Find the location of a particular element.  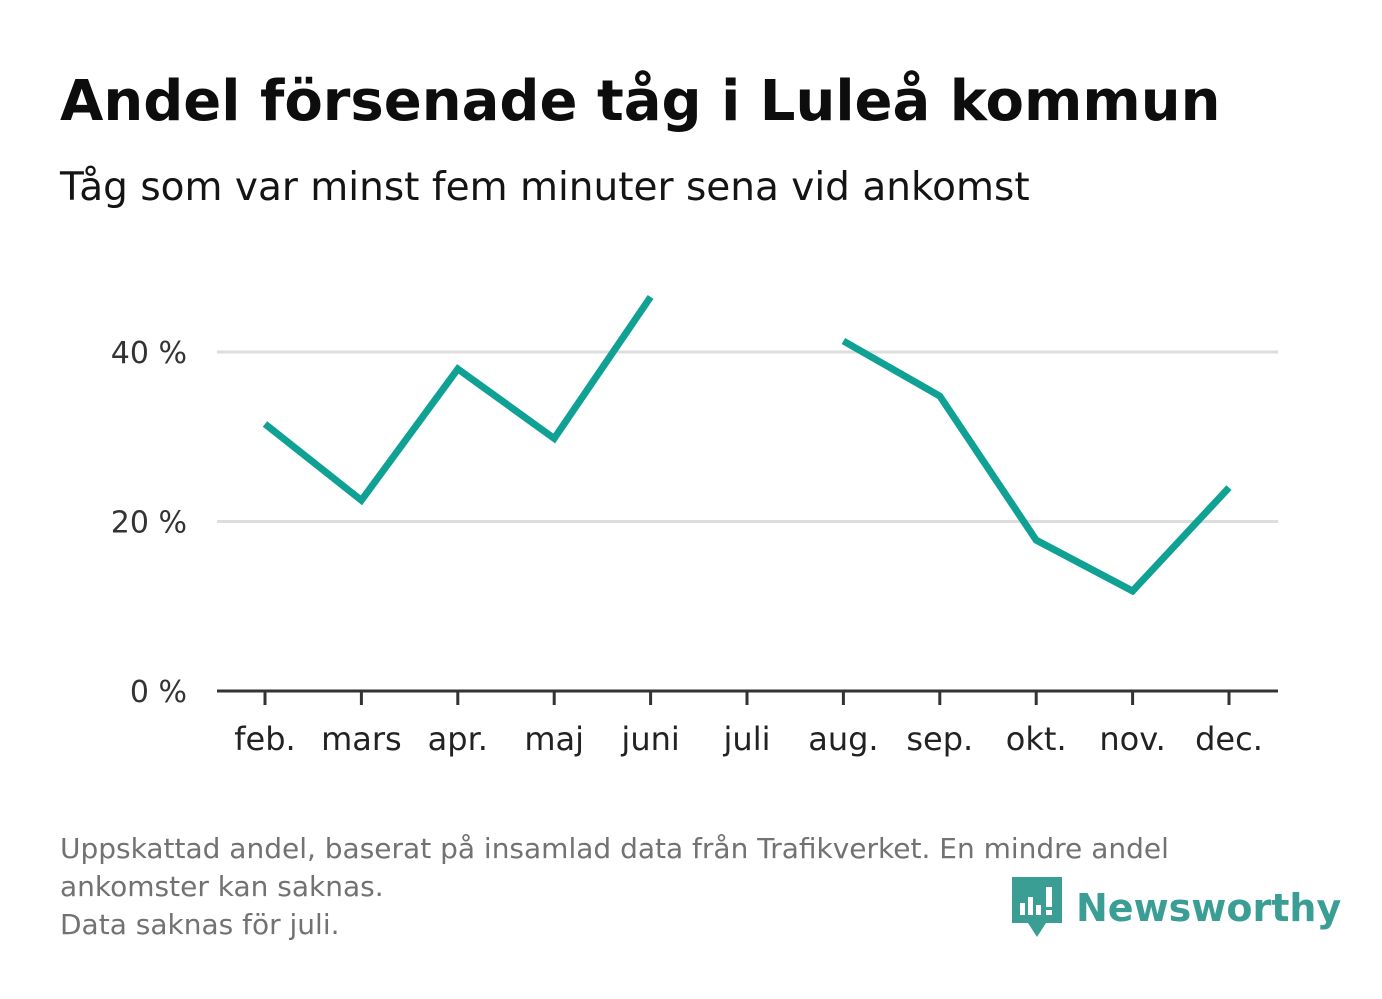

x-tick-label: sep. is located at coordinates (939, 739).